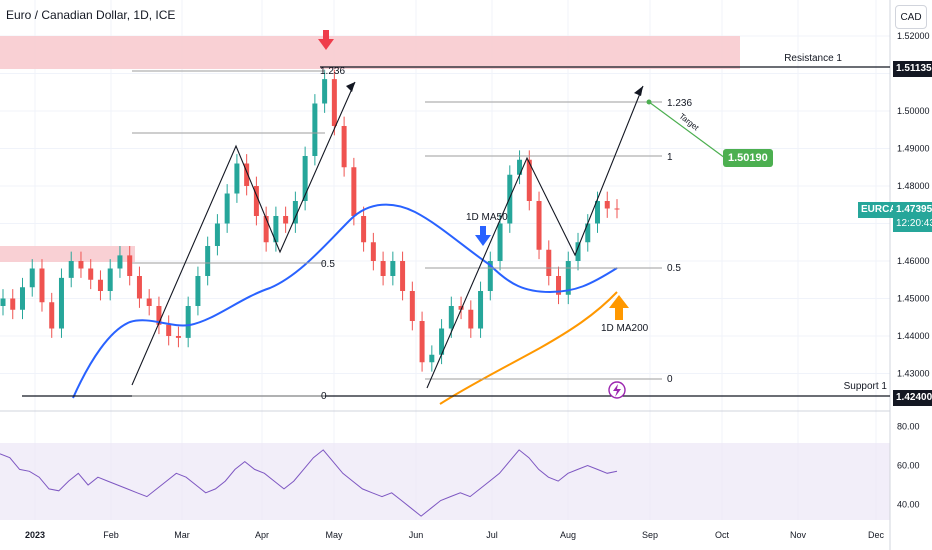 The image size is (932, 550). I want to click on rsi-tick-label: 60.00, so click(908, 466).